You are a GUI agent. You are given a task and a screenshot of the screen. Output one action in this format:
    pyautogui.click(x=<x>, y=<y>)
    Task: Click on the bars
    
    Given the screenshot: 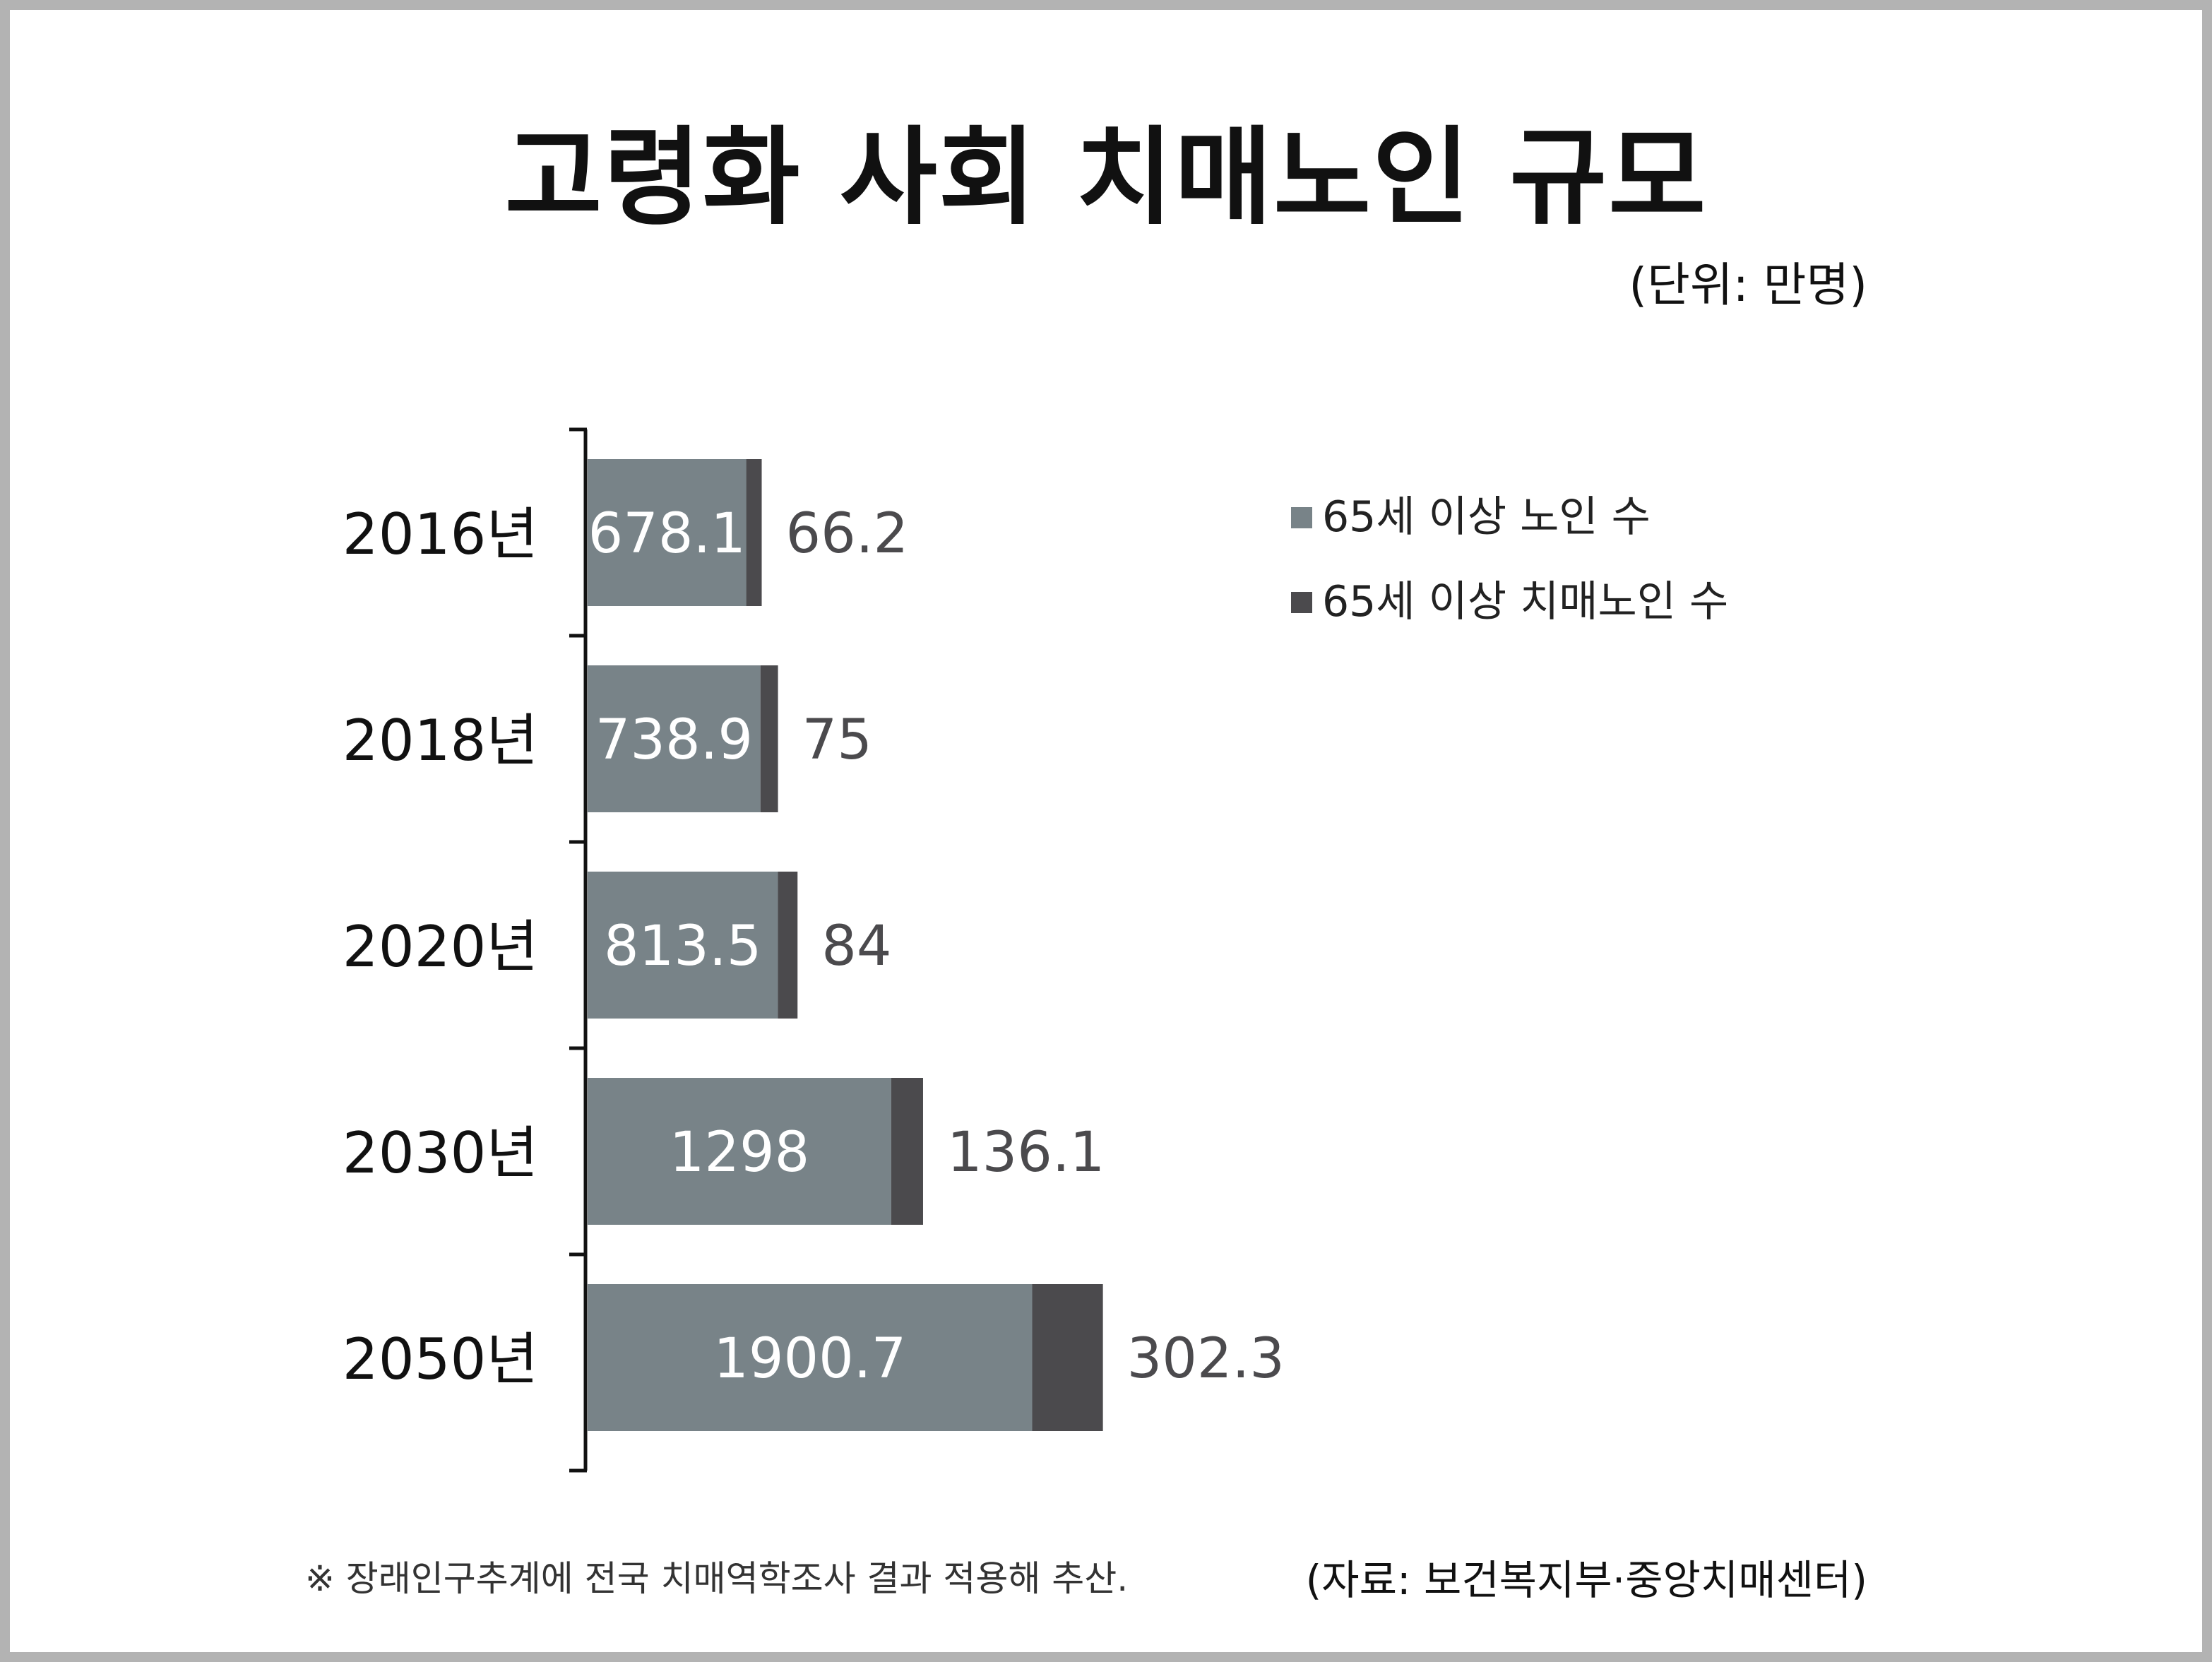 What is the action you would take?
    pyautogui.click(x=845, y=945)
    